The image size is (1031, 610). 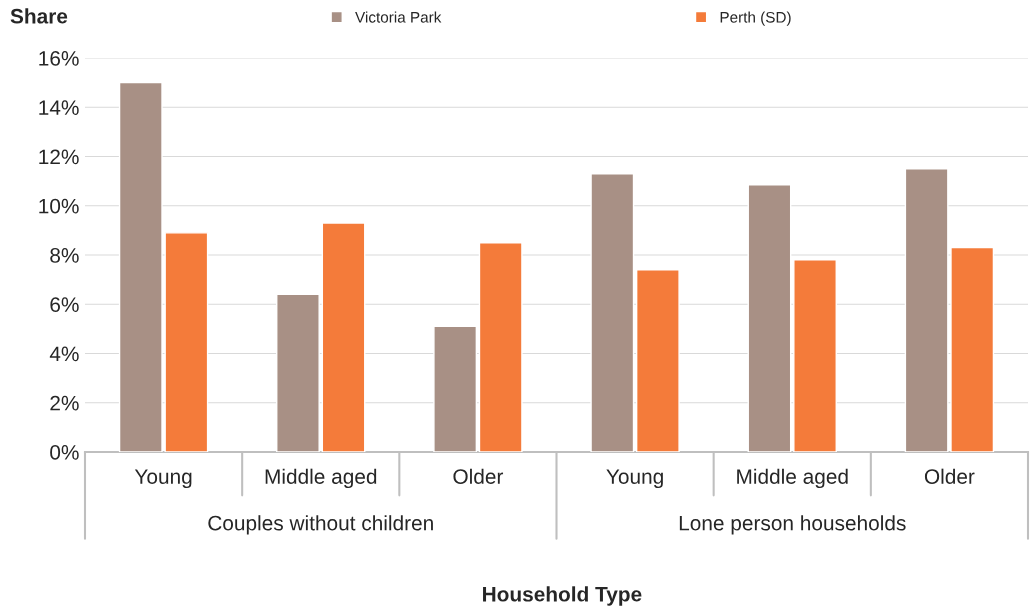 What do you see at coordinates (64, 403) in the screenshot?
I see `y-tick-label: 2%` at bounding box center [64, 403].